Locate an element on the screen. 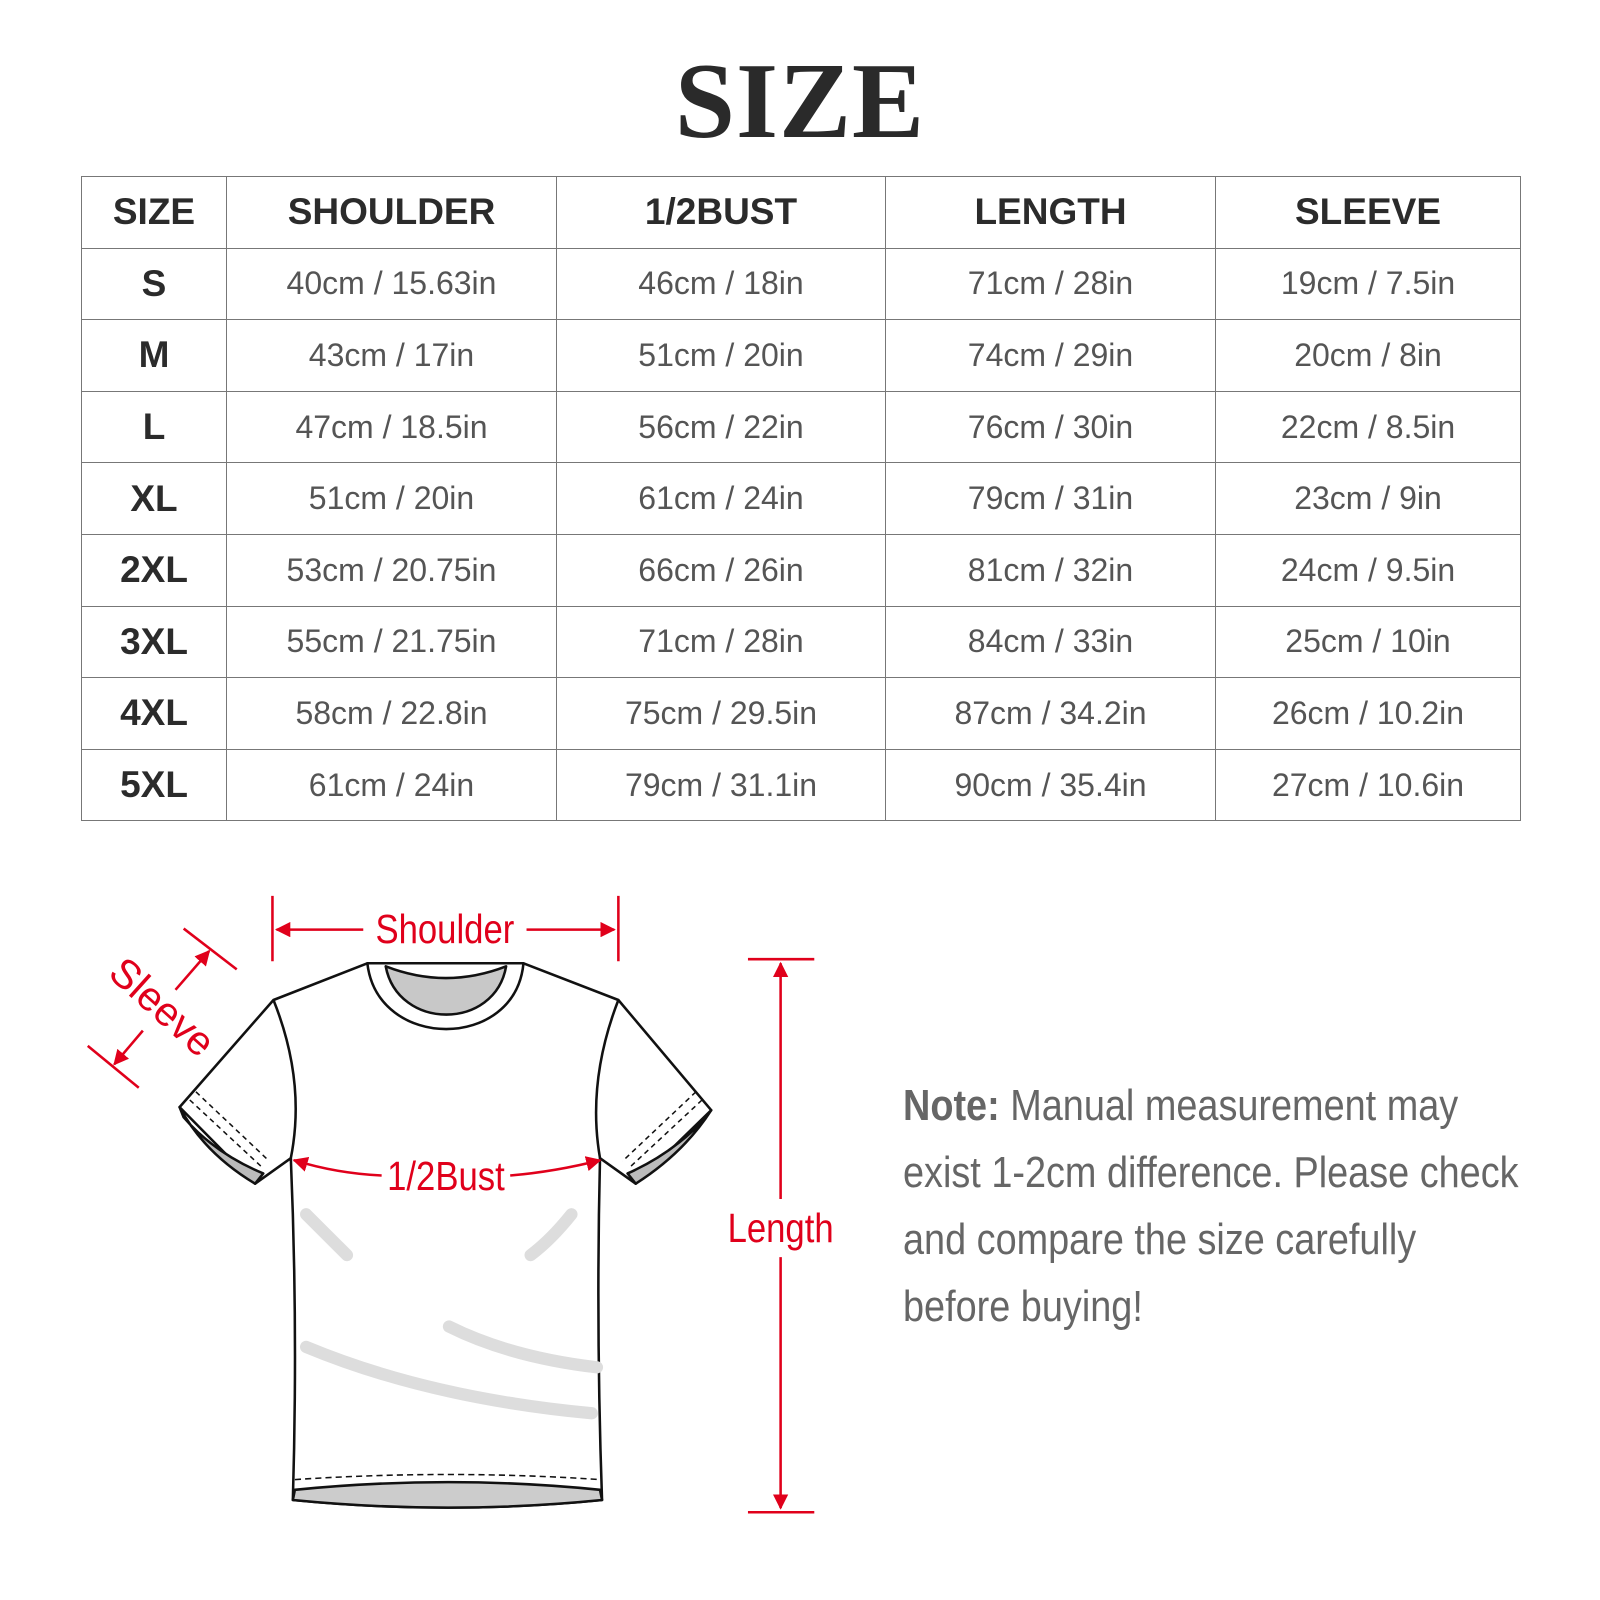 This screenshot has height=1600, width=1600. measurement-cell: 26cm / 10.2in is located at coordinates (1368, 713).